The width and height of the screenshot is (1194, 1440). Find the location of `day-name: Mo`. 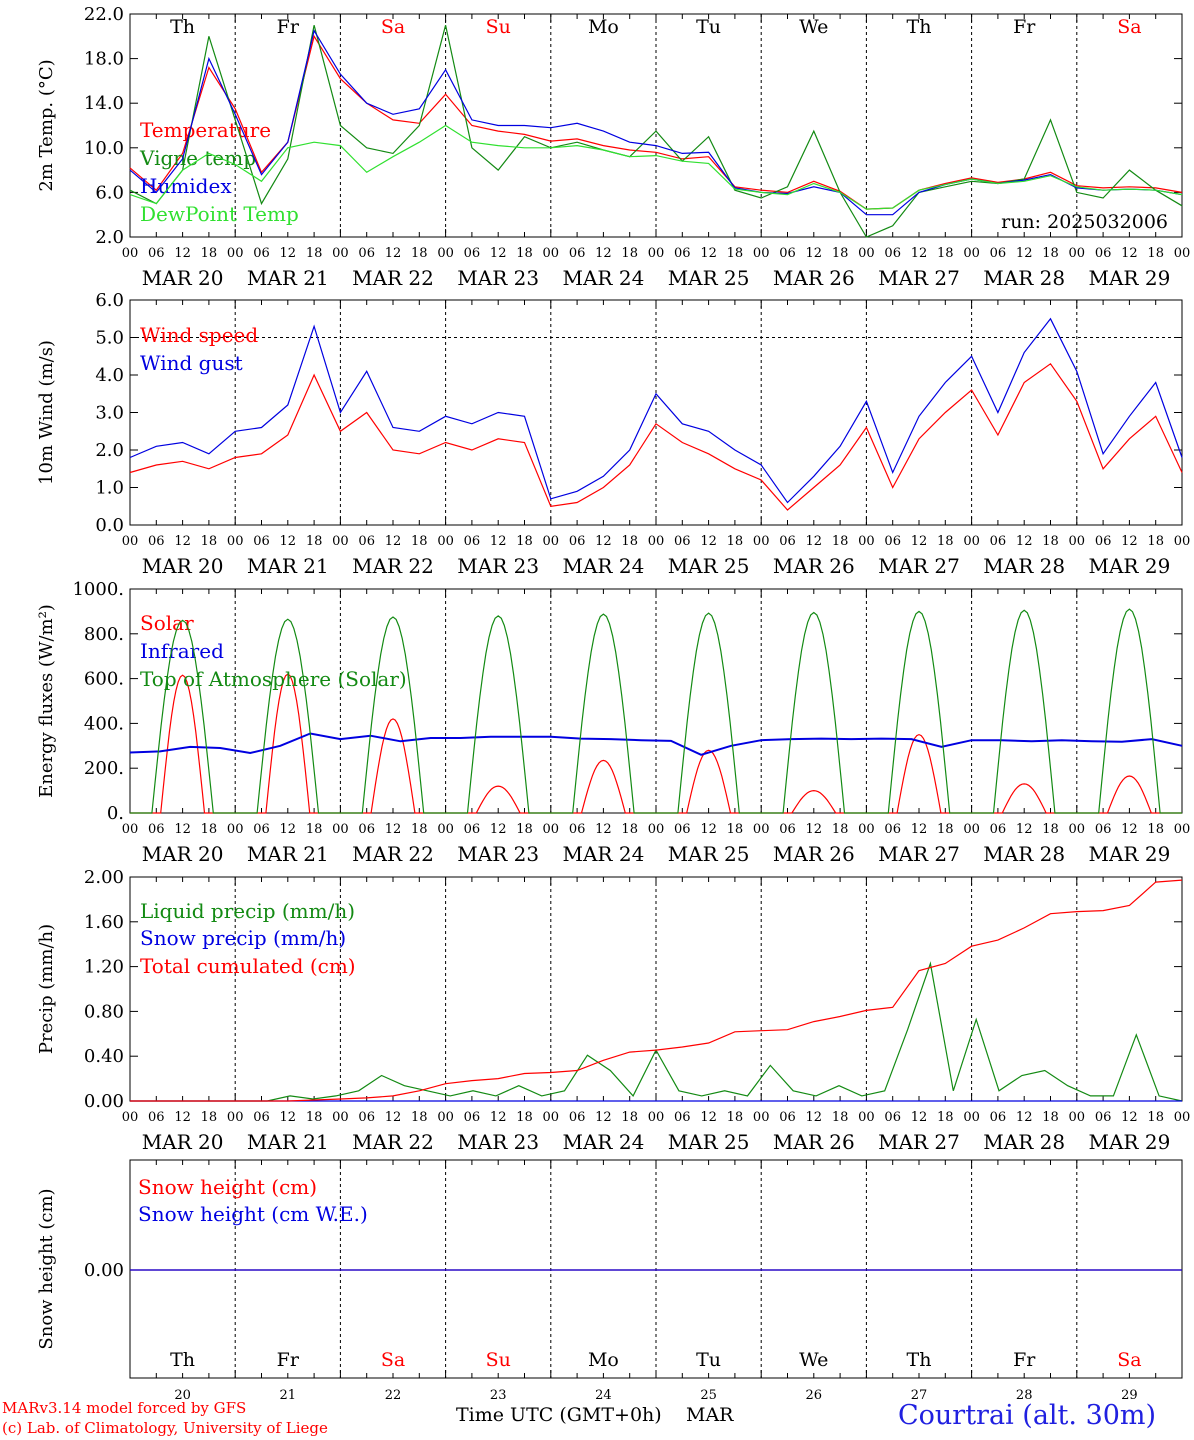

day-name: Mo is located at coordinates (603, 27).